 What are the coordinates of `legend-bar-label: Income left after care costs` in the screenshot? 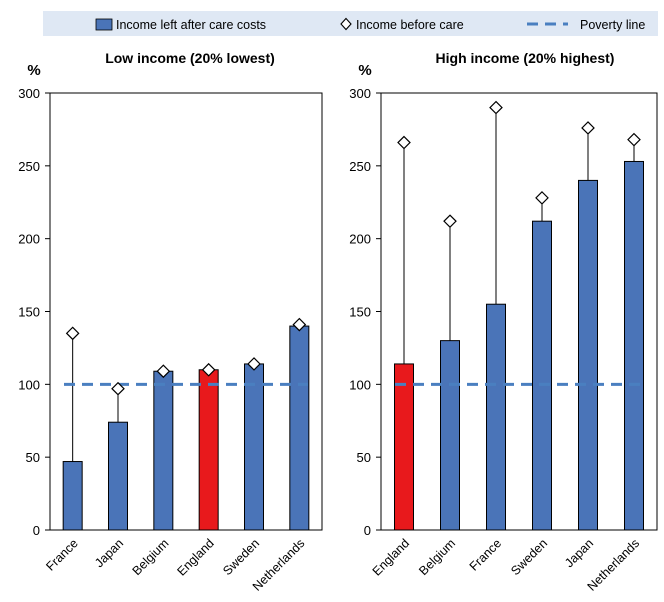 It's located at (191, 25).